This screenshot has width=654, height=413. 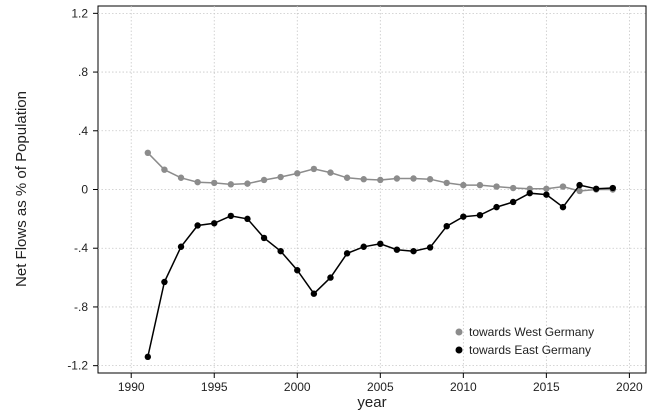 I want to click on y-tick-label: .8, so click(x=83, y=72).